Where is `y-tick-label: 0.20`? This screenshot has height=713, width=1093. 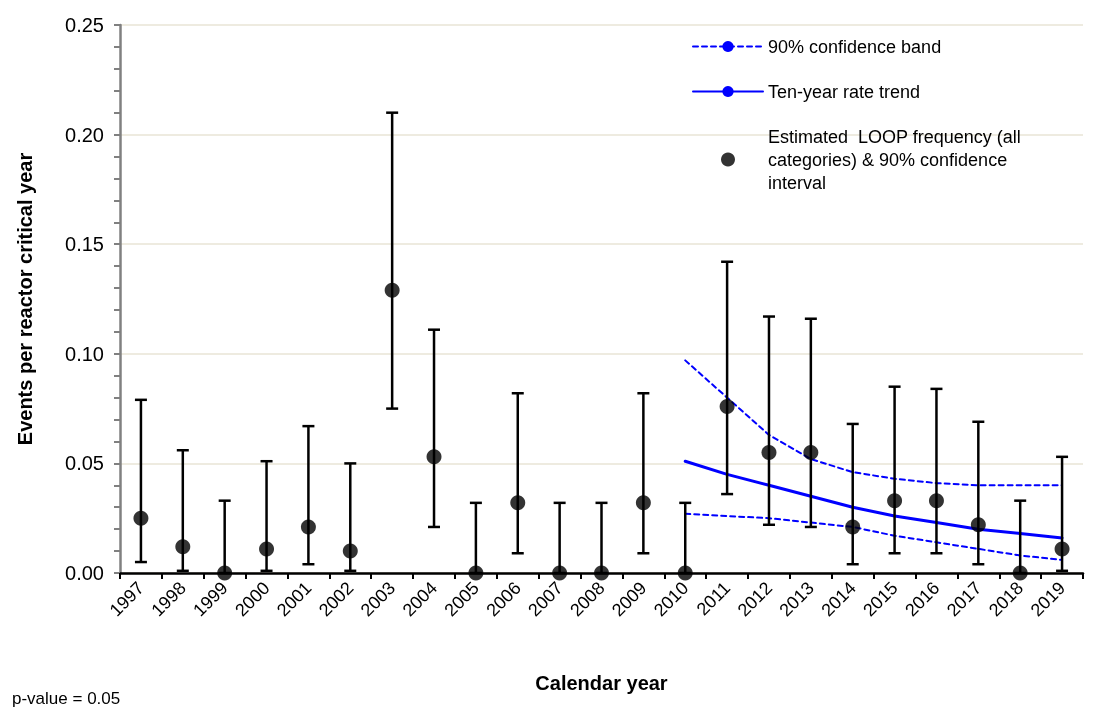
y-tick-label: 0.20 is located at coordinates (84, 134).